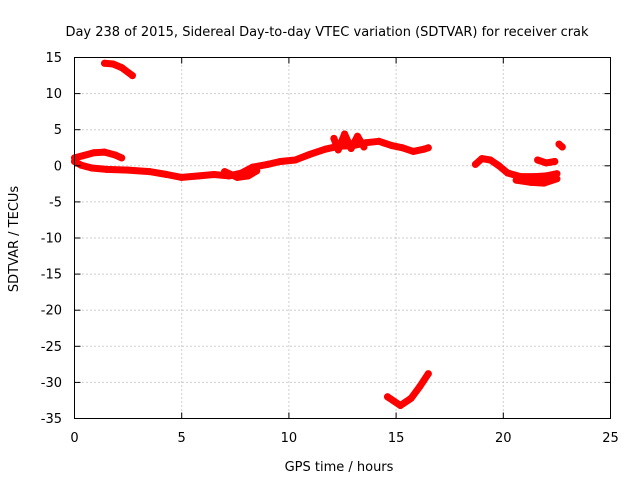 The image size is (640, 480). What do you see at coordinates (51, 275) in the screenshot?
I see `y-tick-label: -15` at bounding box center [51, 275].